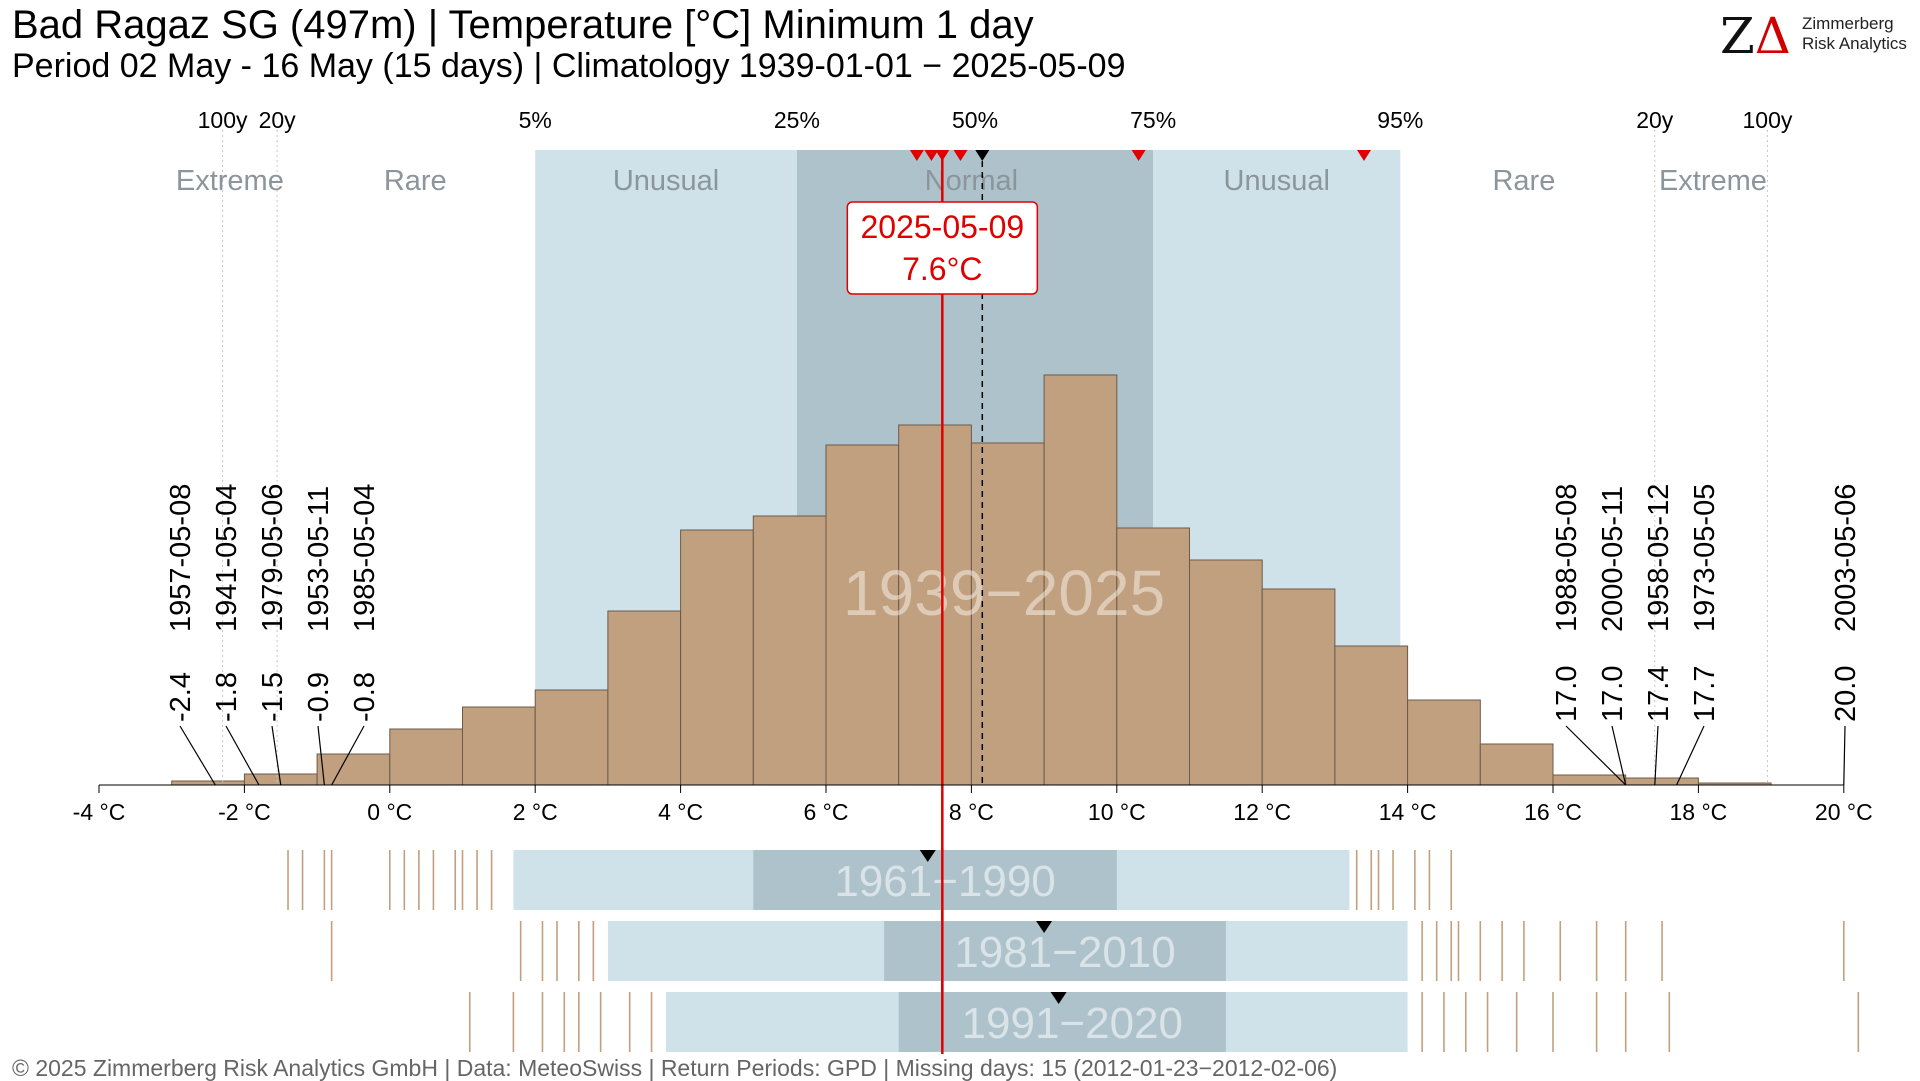 This screenshot has height=1081, width=1920. I want to click on record-label-group: 17.0 2000-05-11, so click(1613, 604).